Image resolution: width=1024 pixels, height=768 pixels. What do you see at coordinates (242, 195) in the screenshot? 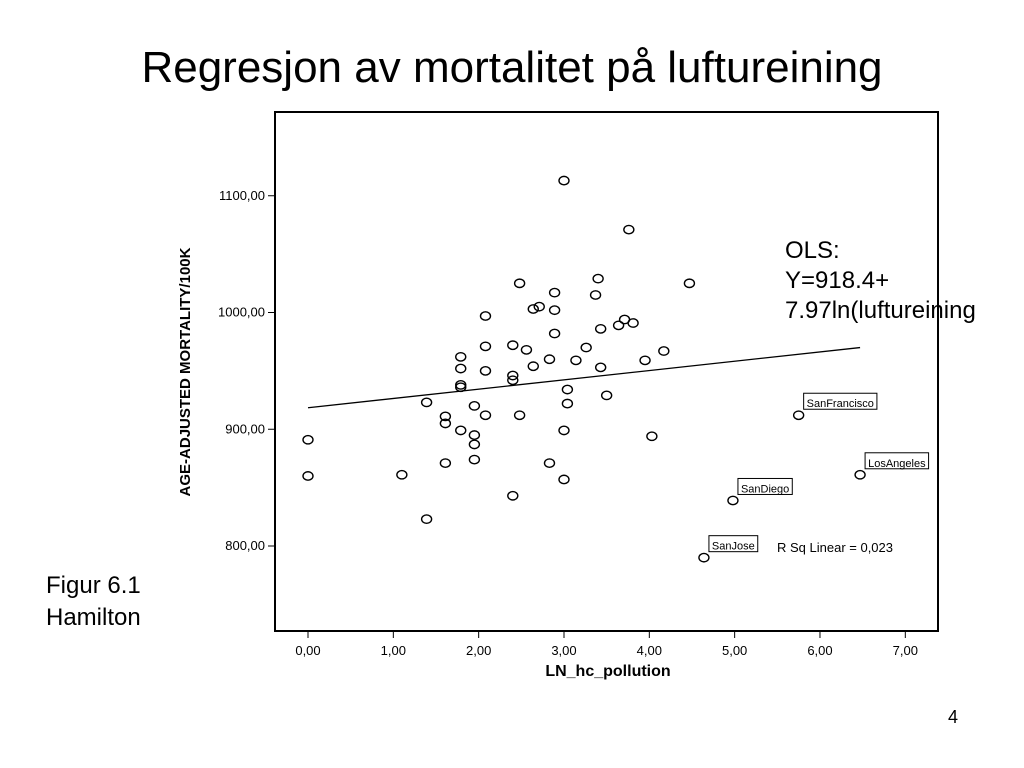
I see `y-tick-label: 1100,00` at bounding box center [242, 195].